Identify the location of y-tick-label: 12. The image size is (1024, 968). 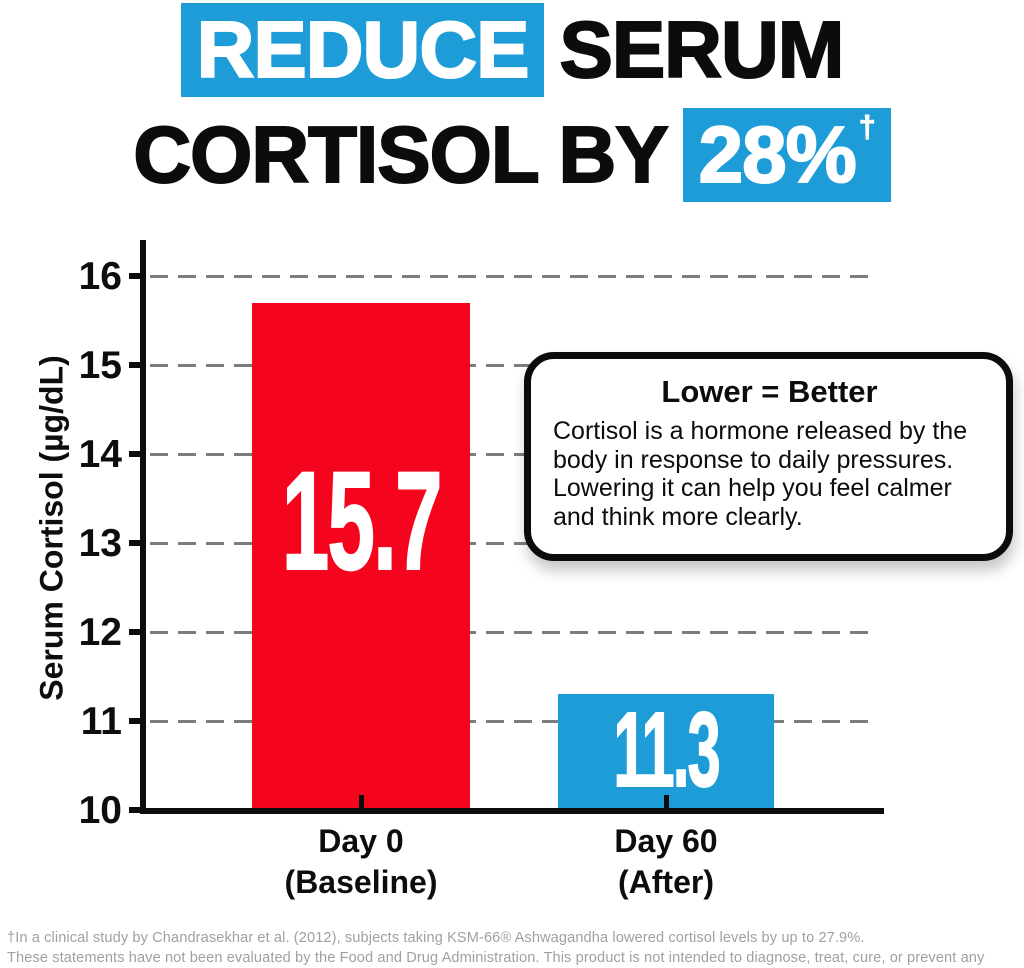
(100, 632).